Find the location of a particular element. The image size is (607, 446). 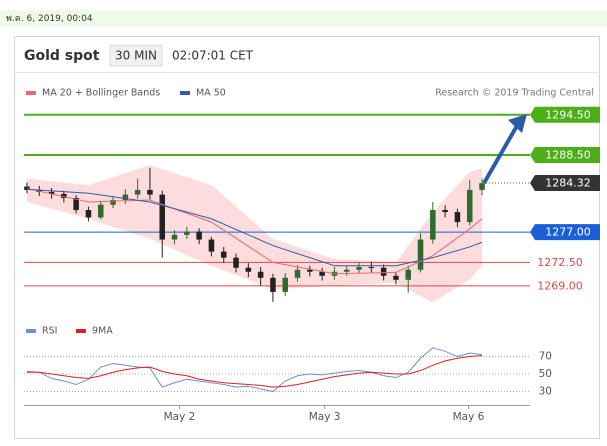

level-label: 1272.50 is located at coordinates (560, 262).